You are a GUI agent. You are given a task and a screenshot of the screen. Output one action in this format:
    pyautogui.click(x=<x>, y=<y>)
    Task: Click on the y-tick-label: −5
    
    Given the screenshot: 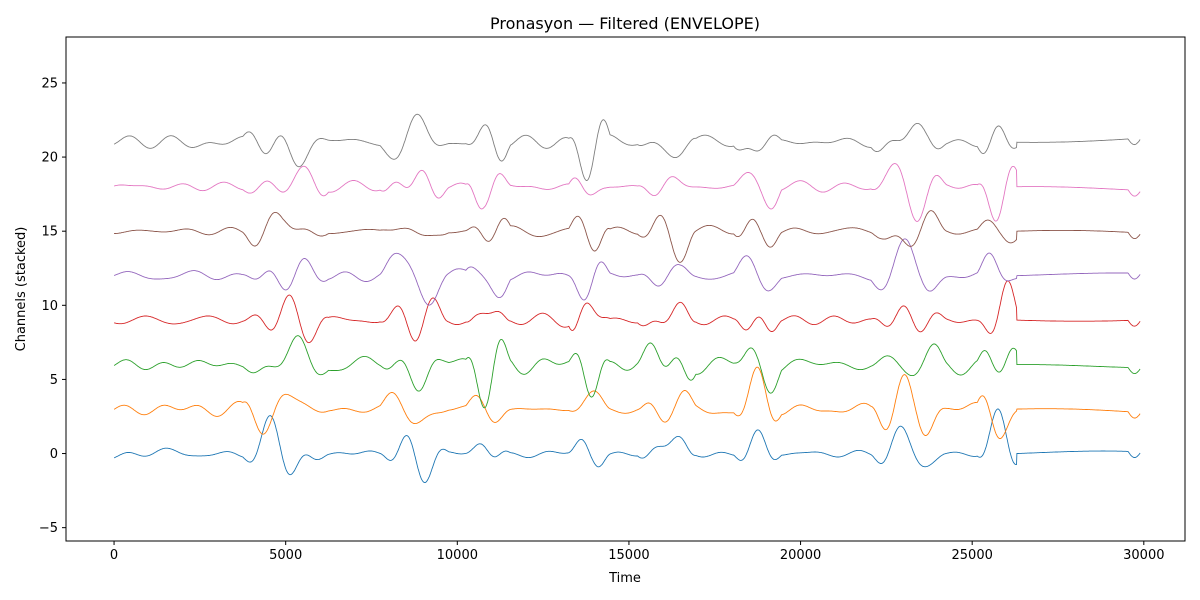 What is the action you would take?
    pyautogui.click(x=48, y=528)
    